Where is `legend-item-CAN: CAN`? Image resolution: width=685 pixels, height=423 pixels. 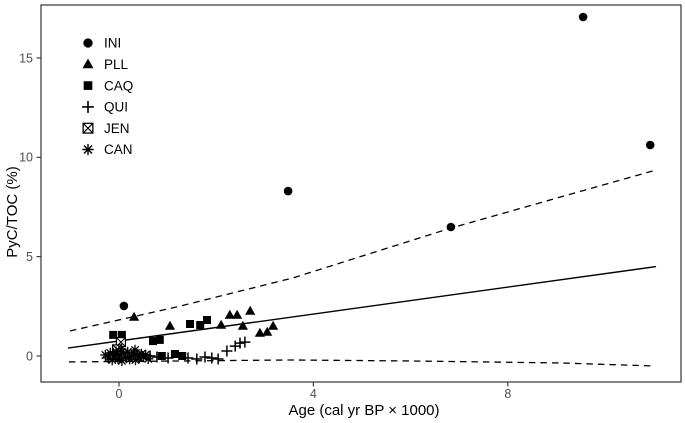 legend-item-CAN: CAN is located at coordinates (107, 149).